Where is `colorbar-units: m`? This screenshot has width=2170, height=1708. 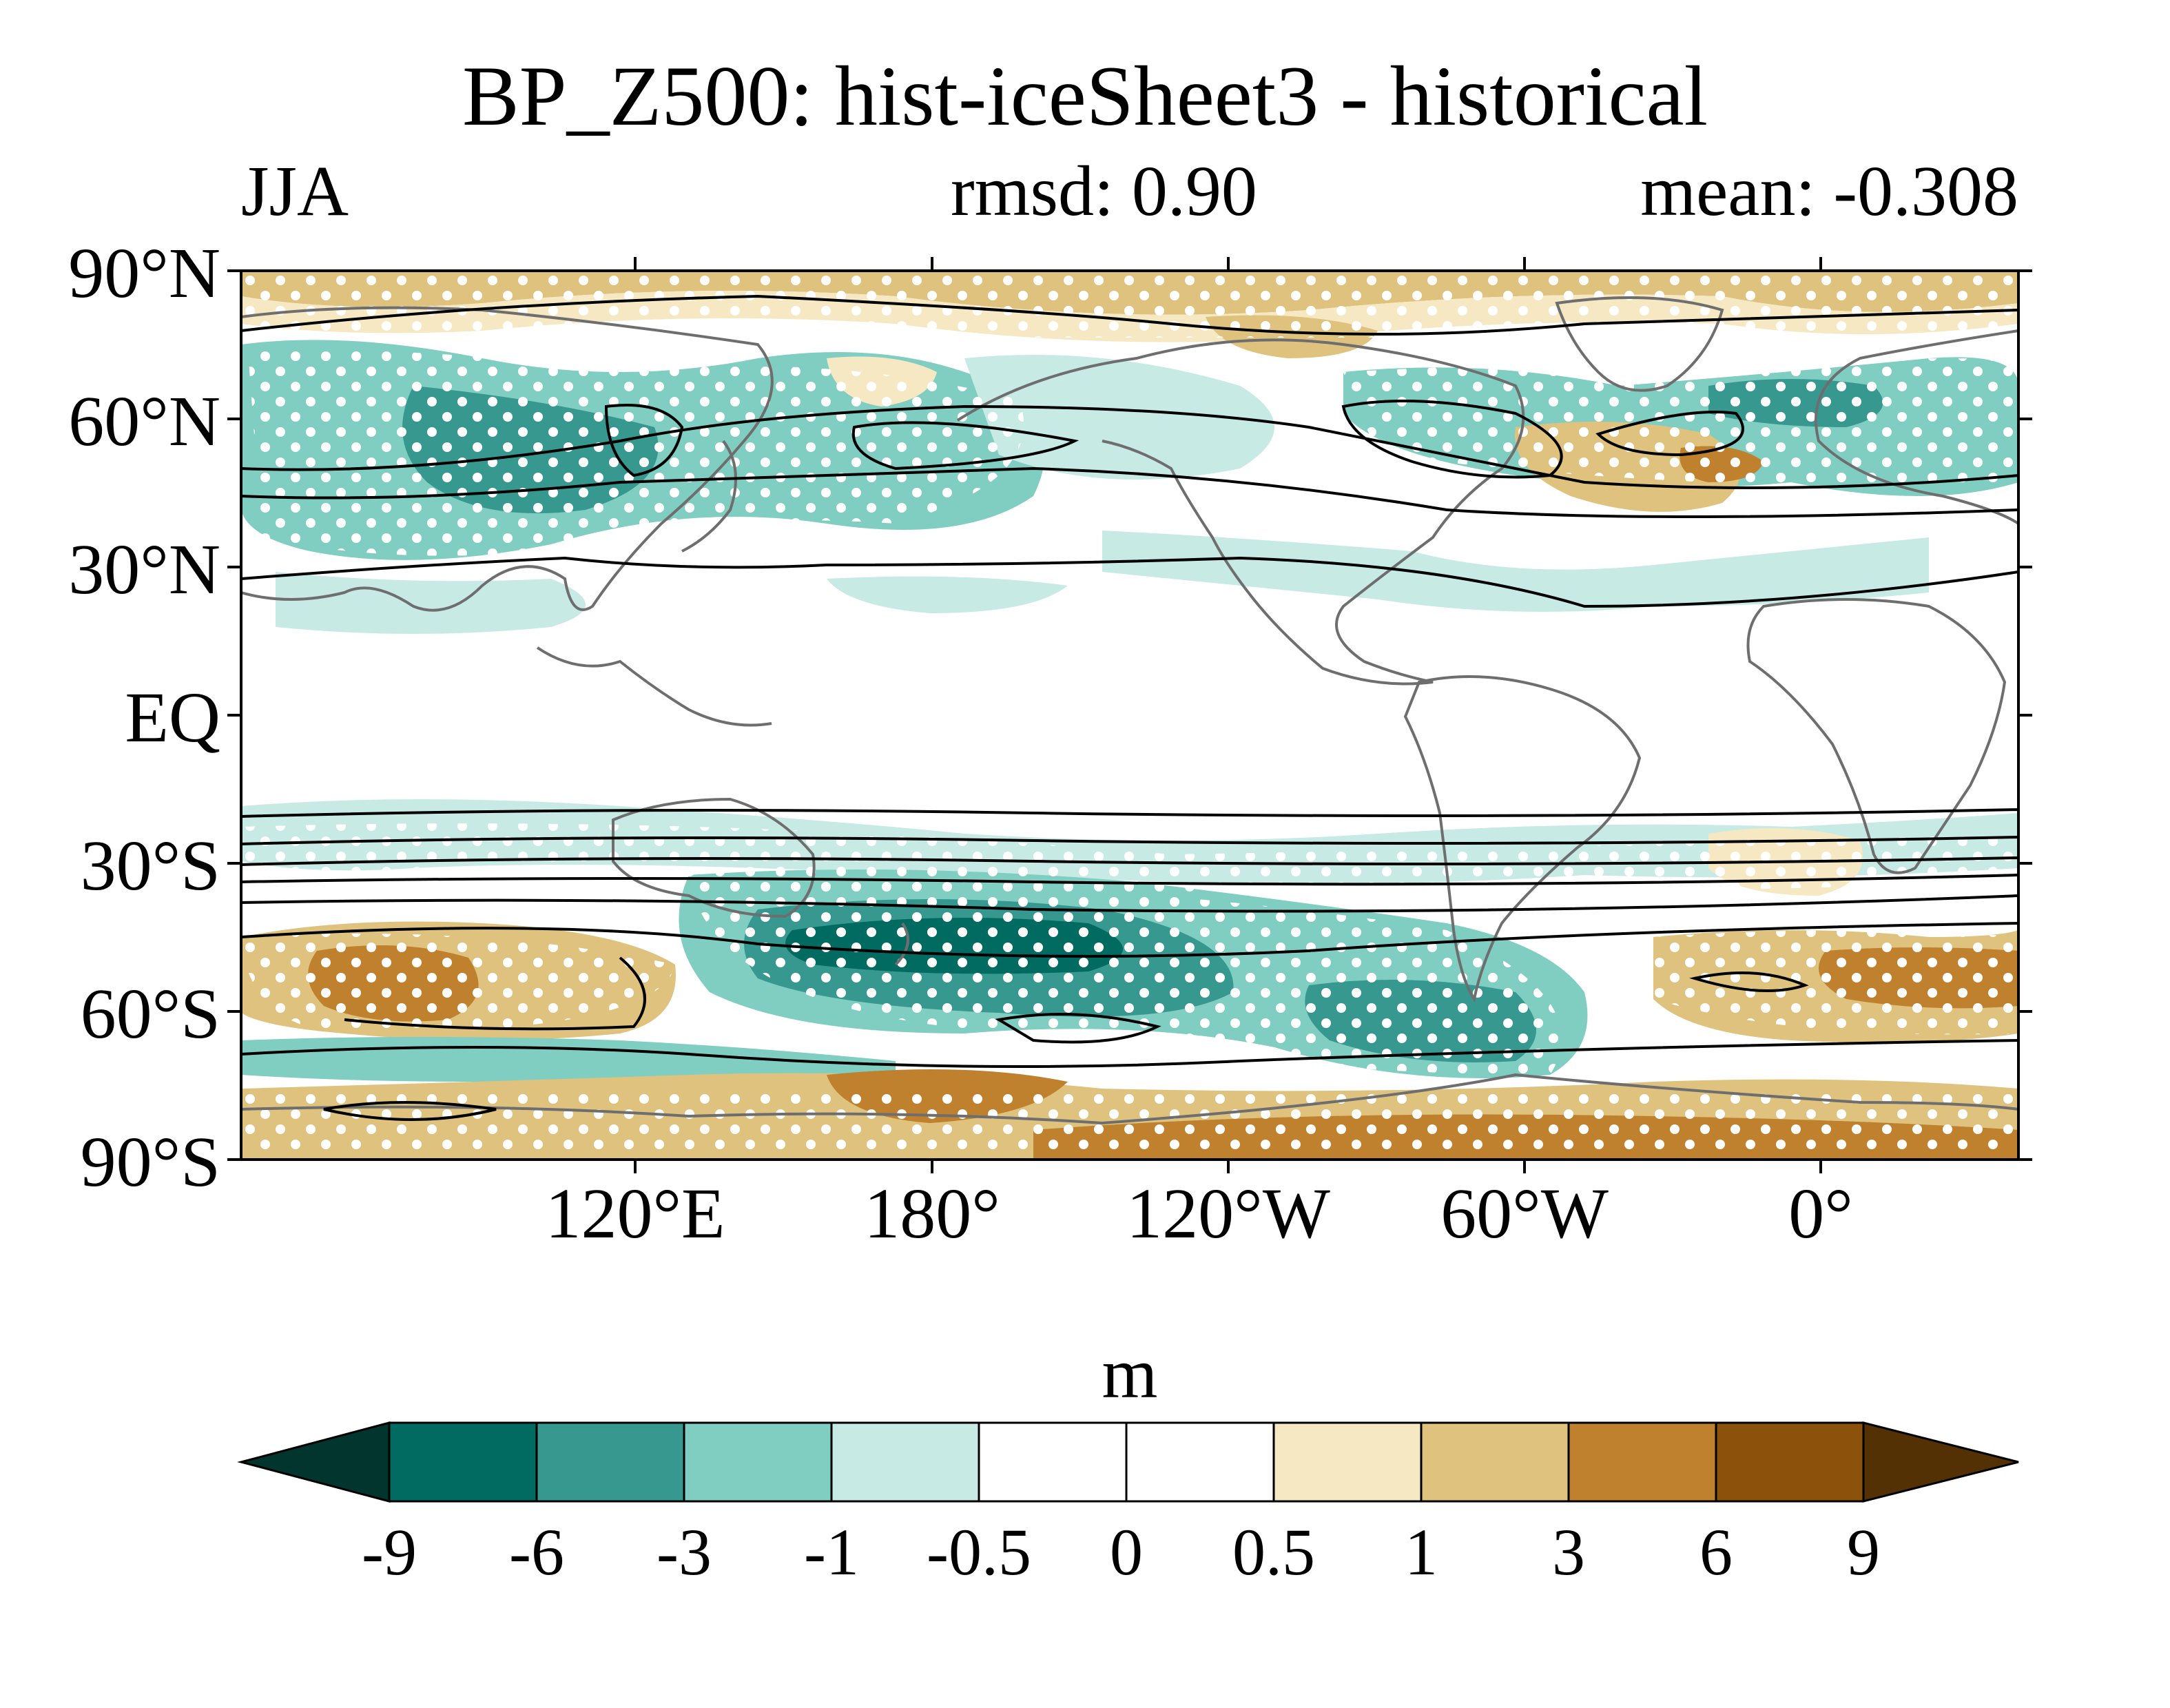
colorbar-units: m is located at coordinates (1130, 1373).